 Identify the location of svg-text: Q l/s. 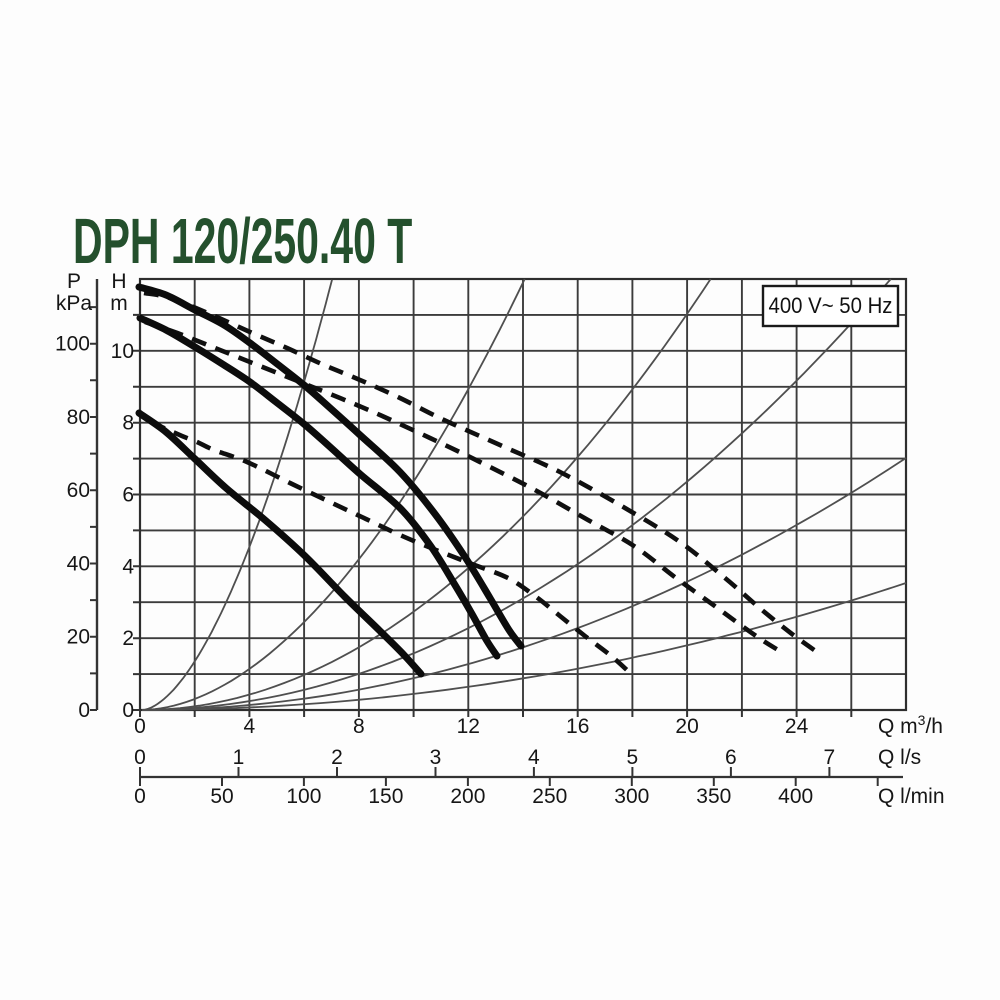
(899, 757).